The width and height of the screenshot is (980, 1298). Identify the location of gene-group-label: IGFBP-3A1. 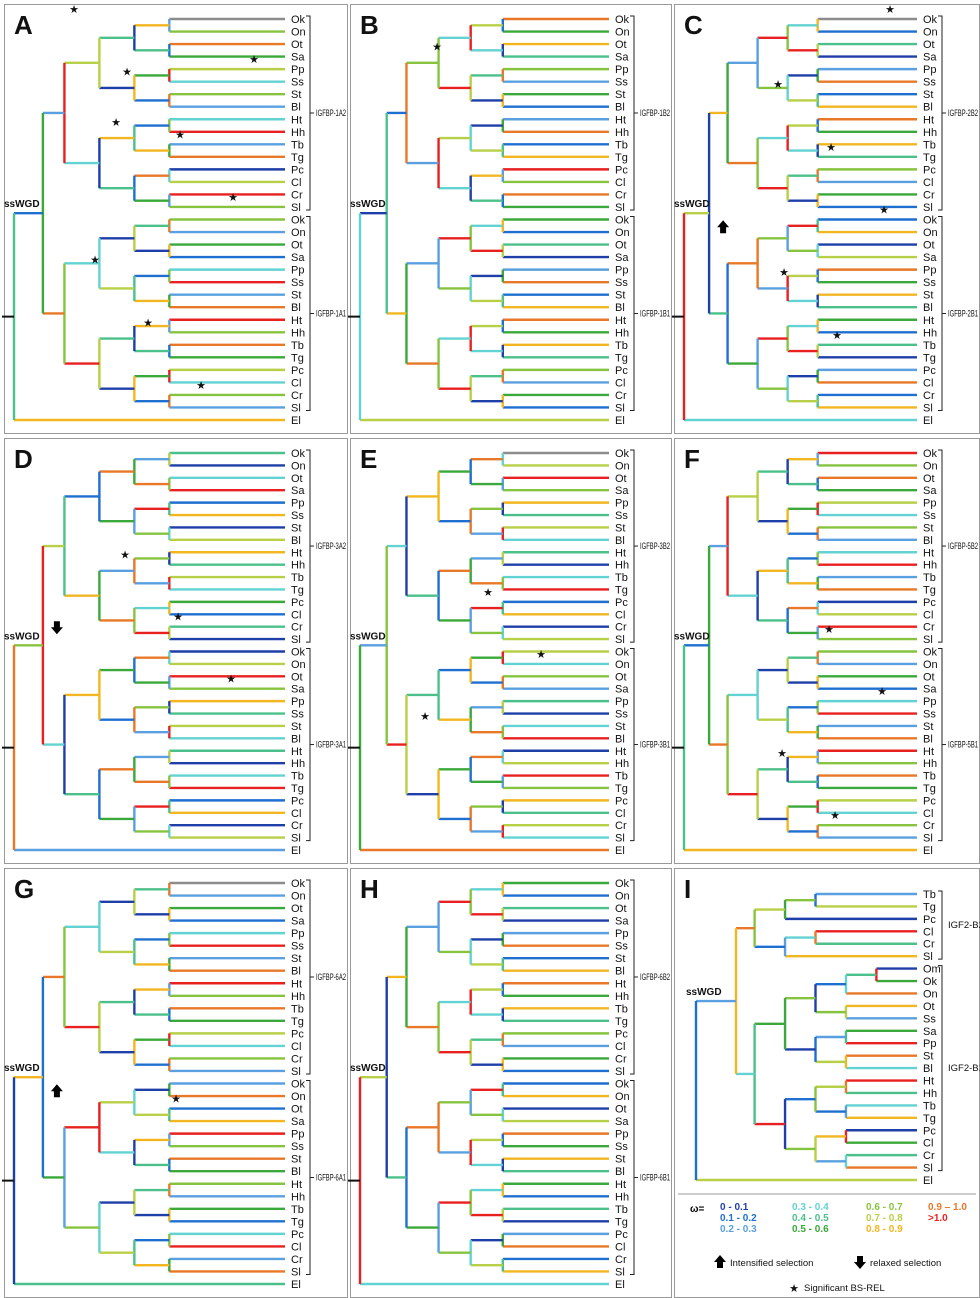
(331, 745).